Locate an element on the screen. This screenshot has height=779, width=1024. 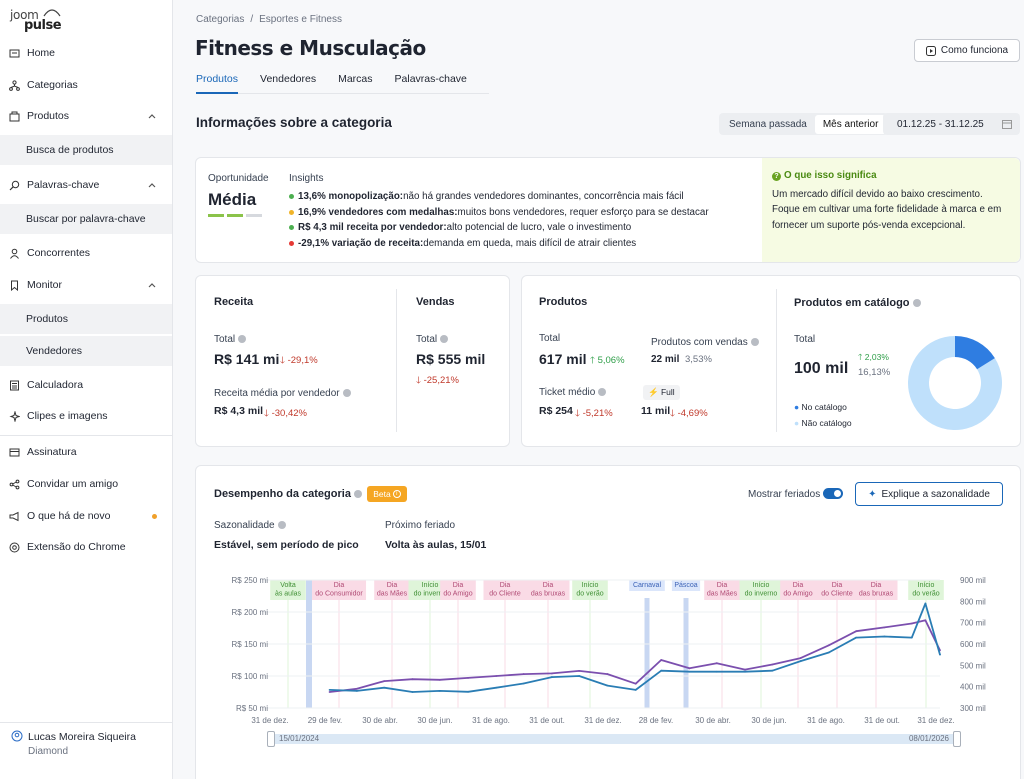
period-last-month: Mês anterior is located at coordinates (850, 124).